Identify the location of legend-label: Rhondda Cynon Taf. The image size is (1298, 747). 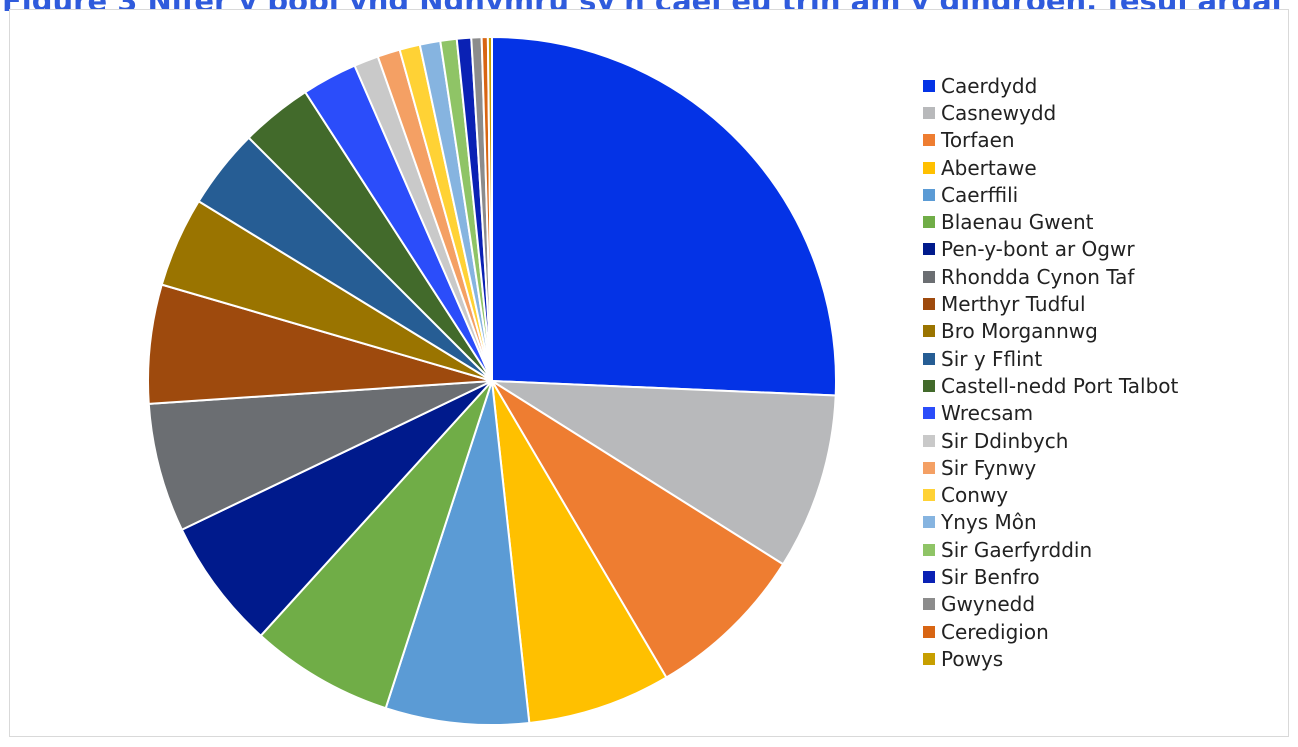
(1038, 276).